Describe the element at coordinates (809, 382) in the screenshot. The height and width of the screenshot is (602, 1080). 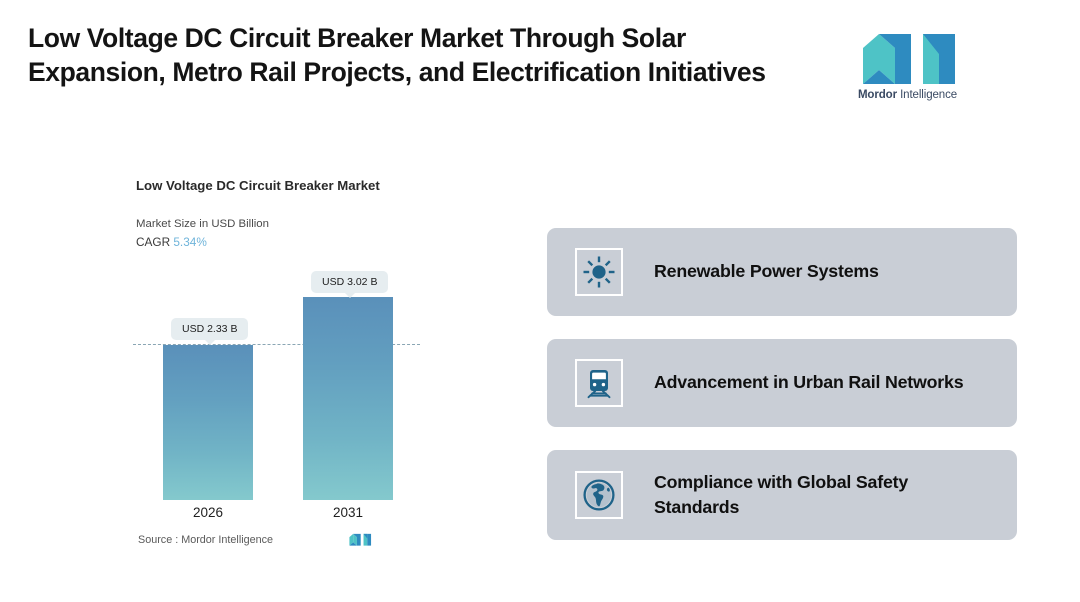
I see `driver-card-label: Advancement in Urban Rail Networks` at that location.